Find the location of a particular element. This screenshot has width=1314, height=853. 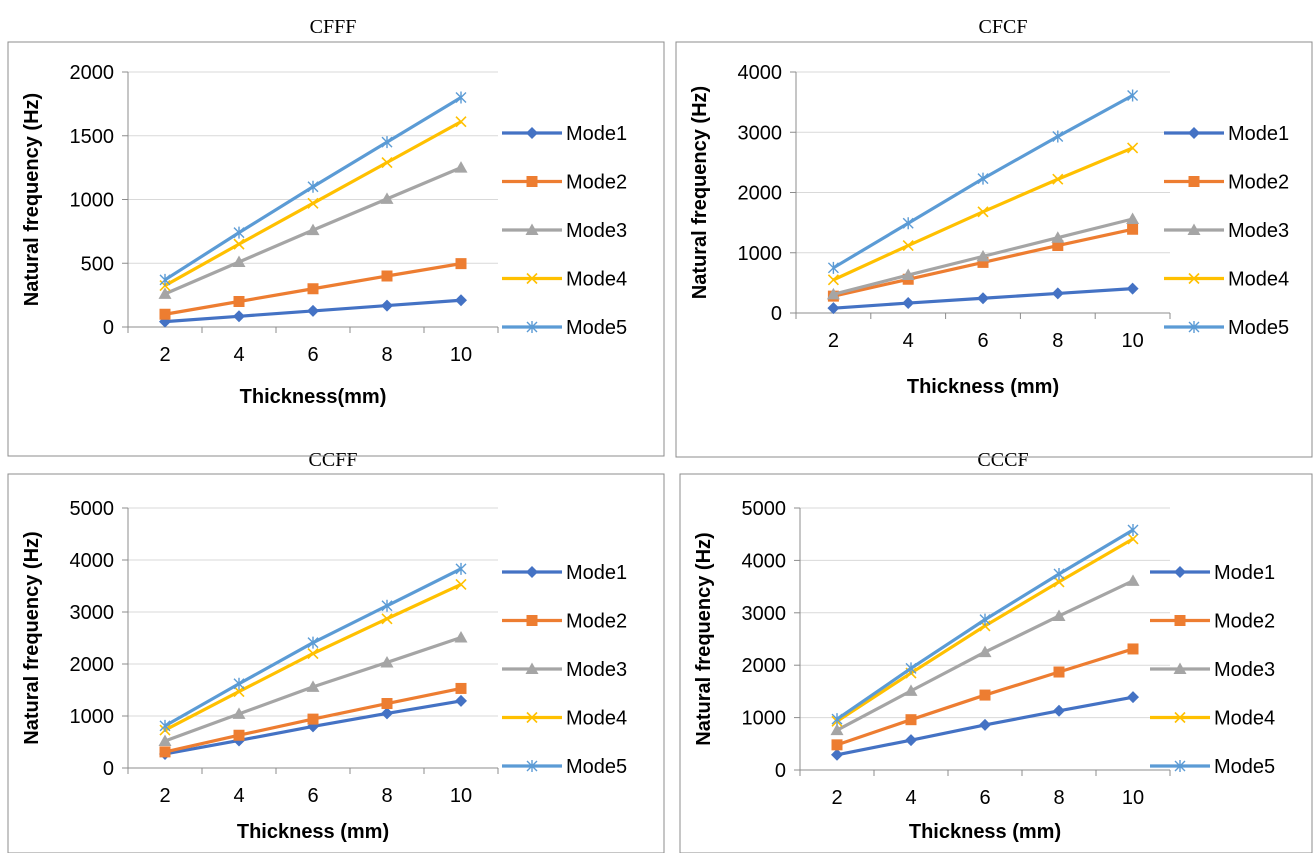

chart-title-ccff: CCFF is located at coordinates (333, 460).